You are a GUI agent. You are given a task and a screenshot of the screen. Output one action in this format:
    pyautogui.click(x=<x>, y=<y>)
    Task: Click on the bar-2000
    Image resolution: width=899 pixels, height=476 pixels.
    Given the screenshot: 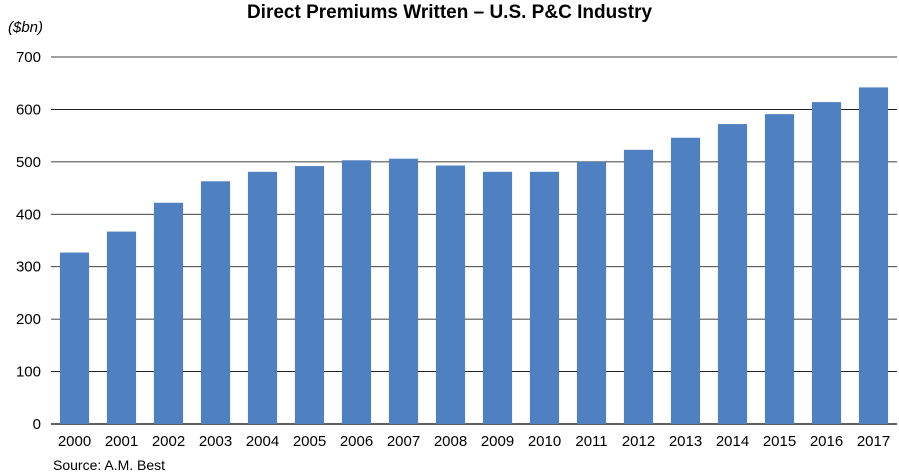 What is the action you would take?
    pyautogui.click(x=74, y=338)
    